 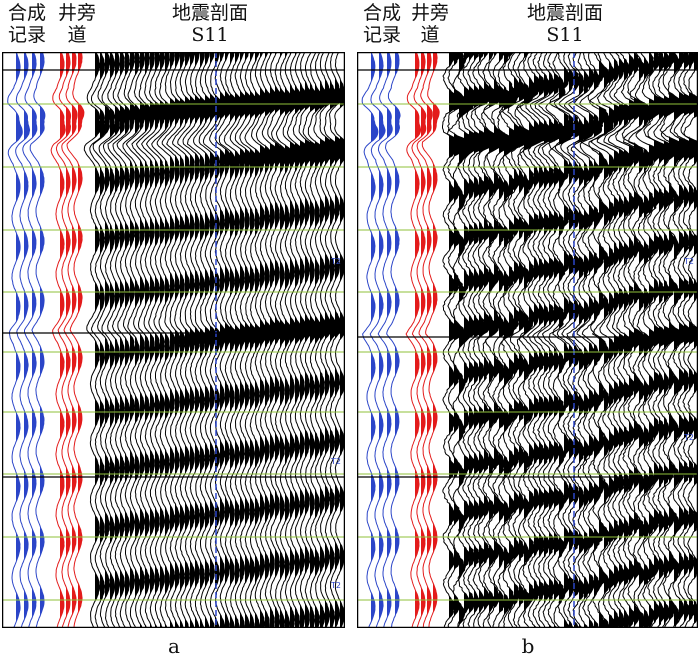 I want to click on synthetic-record-header-a: 合成 记录, so click(x=26, y=24).